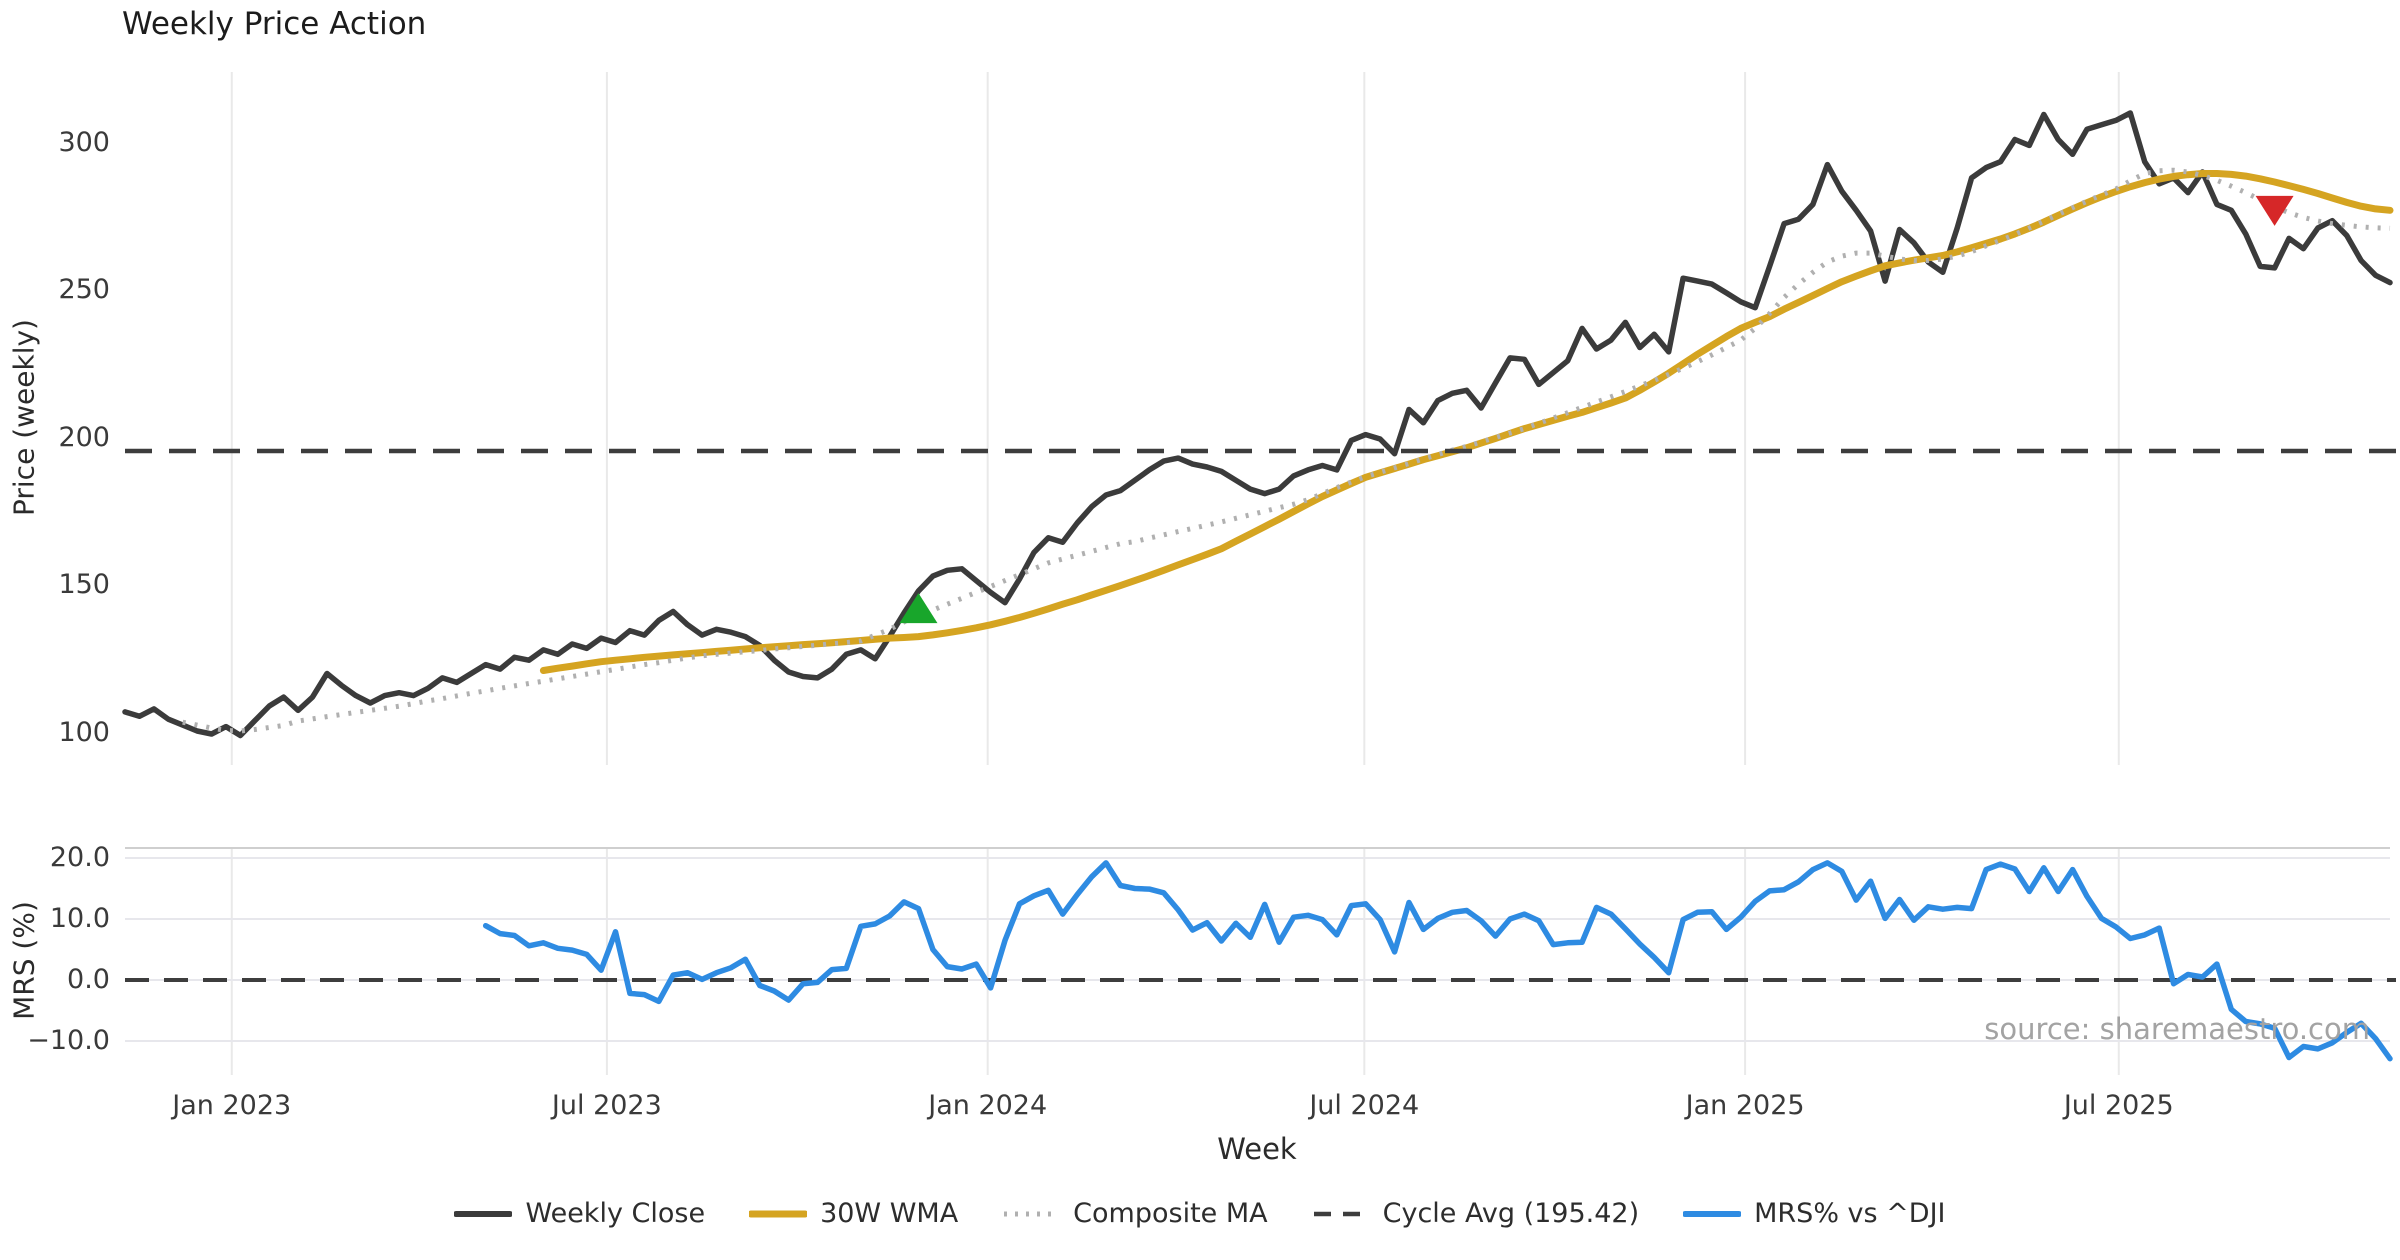 Image resolution: width=2400 pixels, height=1260 pixels. I want to click on price-ytick-label: 200, so click(84, 437).